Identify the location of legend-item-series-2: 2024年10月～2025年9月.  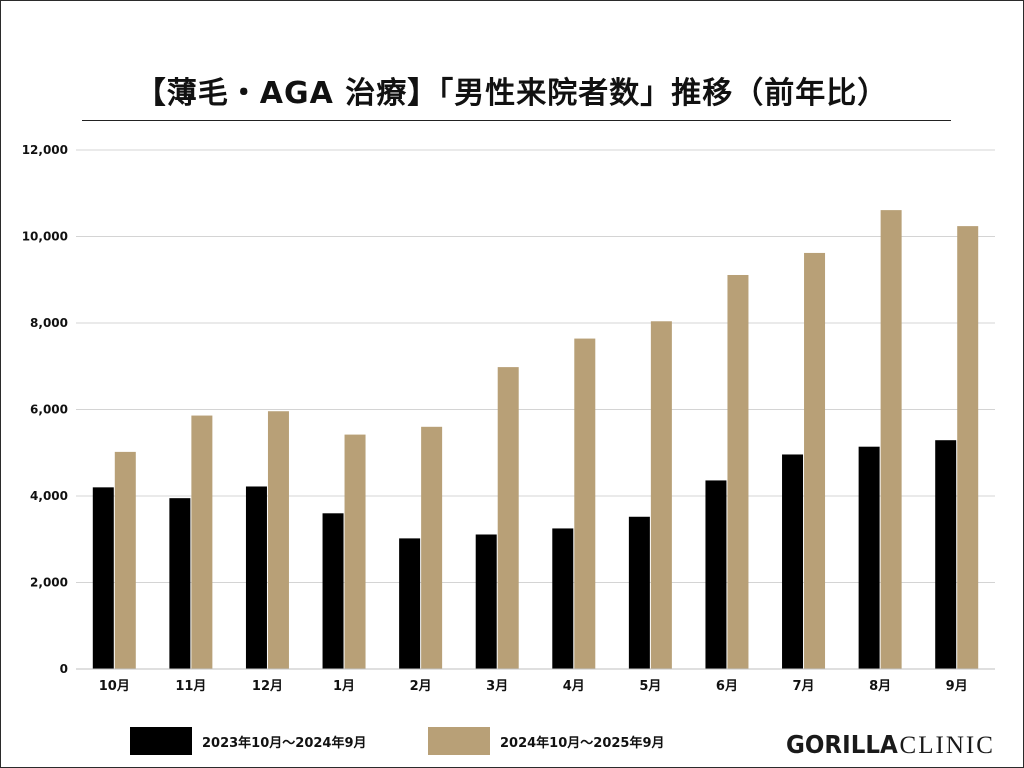
(546, 741).